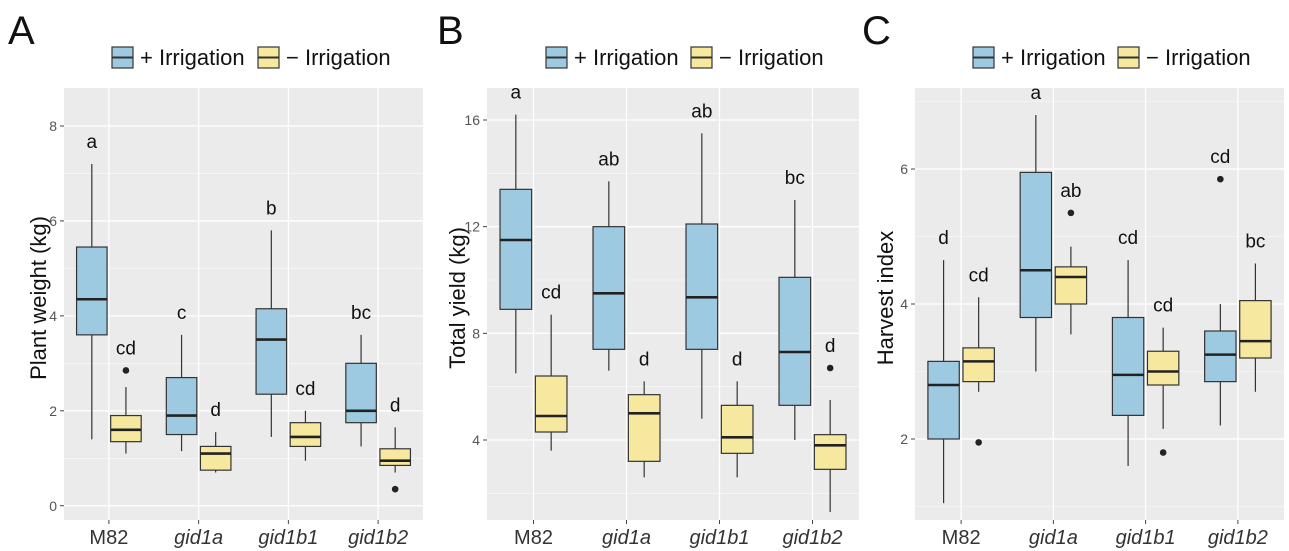 The width and height of the screenshot is (1289, 551). I want to click on box-irrigated: c, so click(181, 377).